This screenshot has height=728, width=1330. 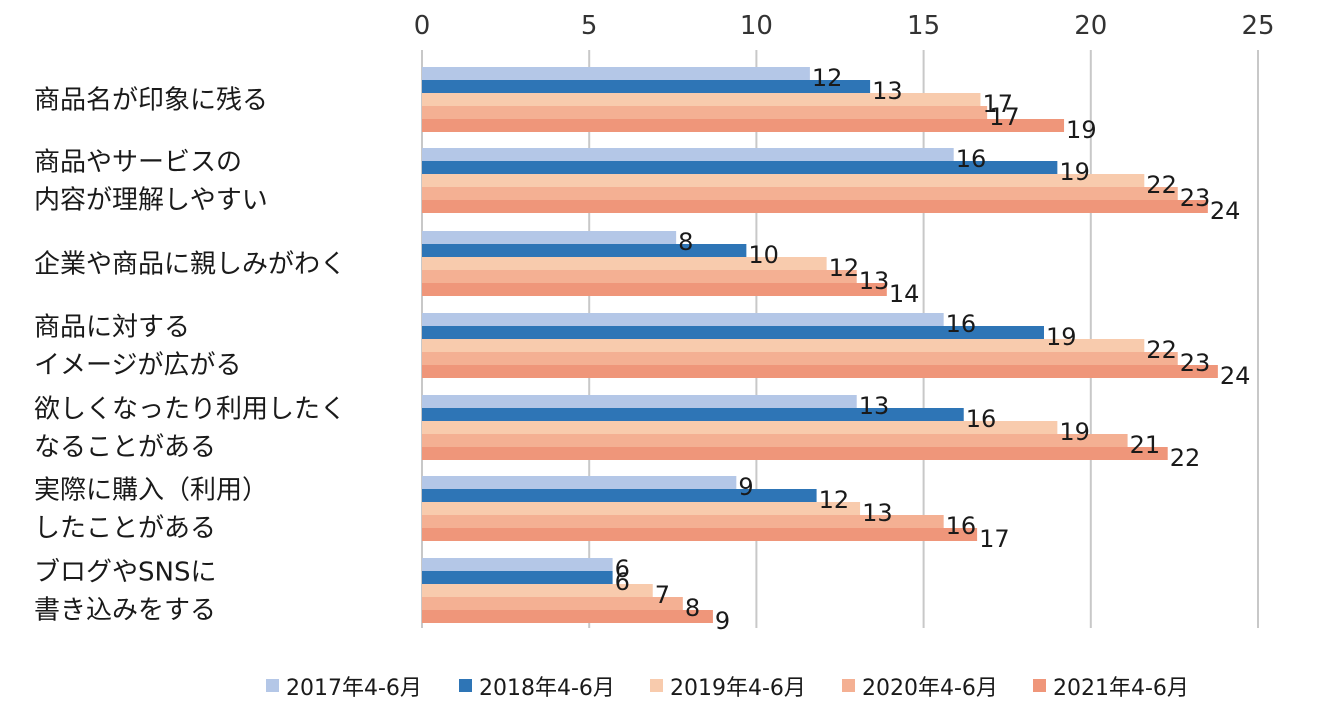 I want to click on category-label: 内容が理解しやすい, so click(x=151, y=201).